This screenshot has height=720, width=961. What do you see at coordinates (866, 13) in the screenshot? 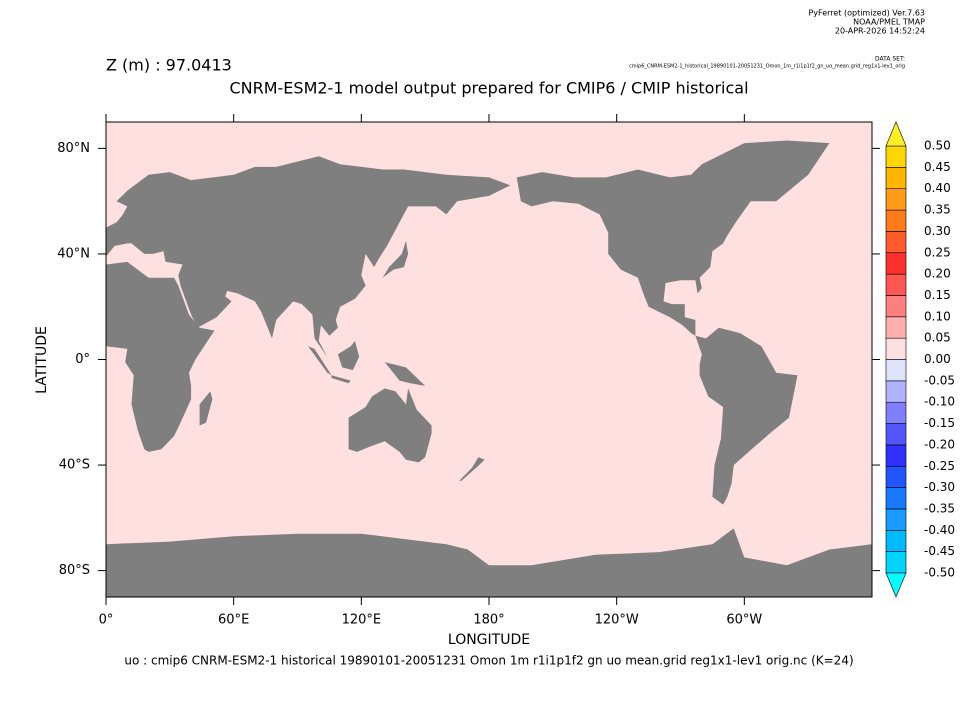
I see `header-line: PyFerret (optimized) Ver.7.63` at bounding box center [866, 13].